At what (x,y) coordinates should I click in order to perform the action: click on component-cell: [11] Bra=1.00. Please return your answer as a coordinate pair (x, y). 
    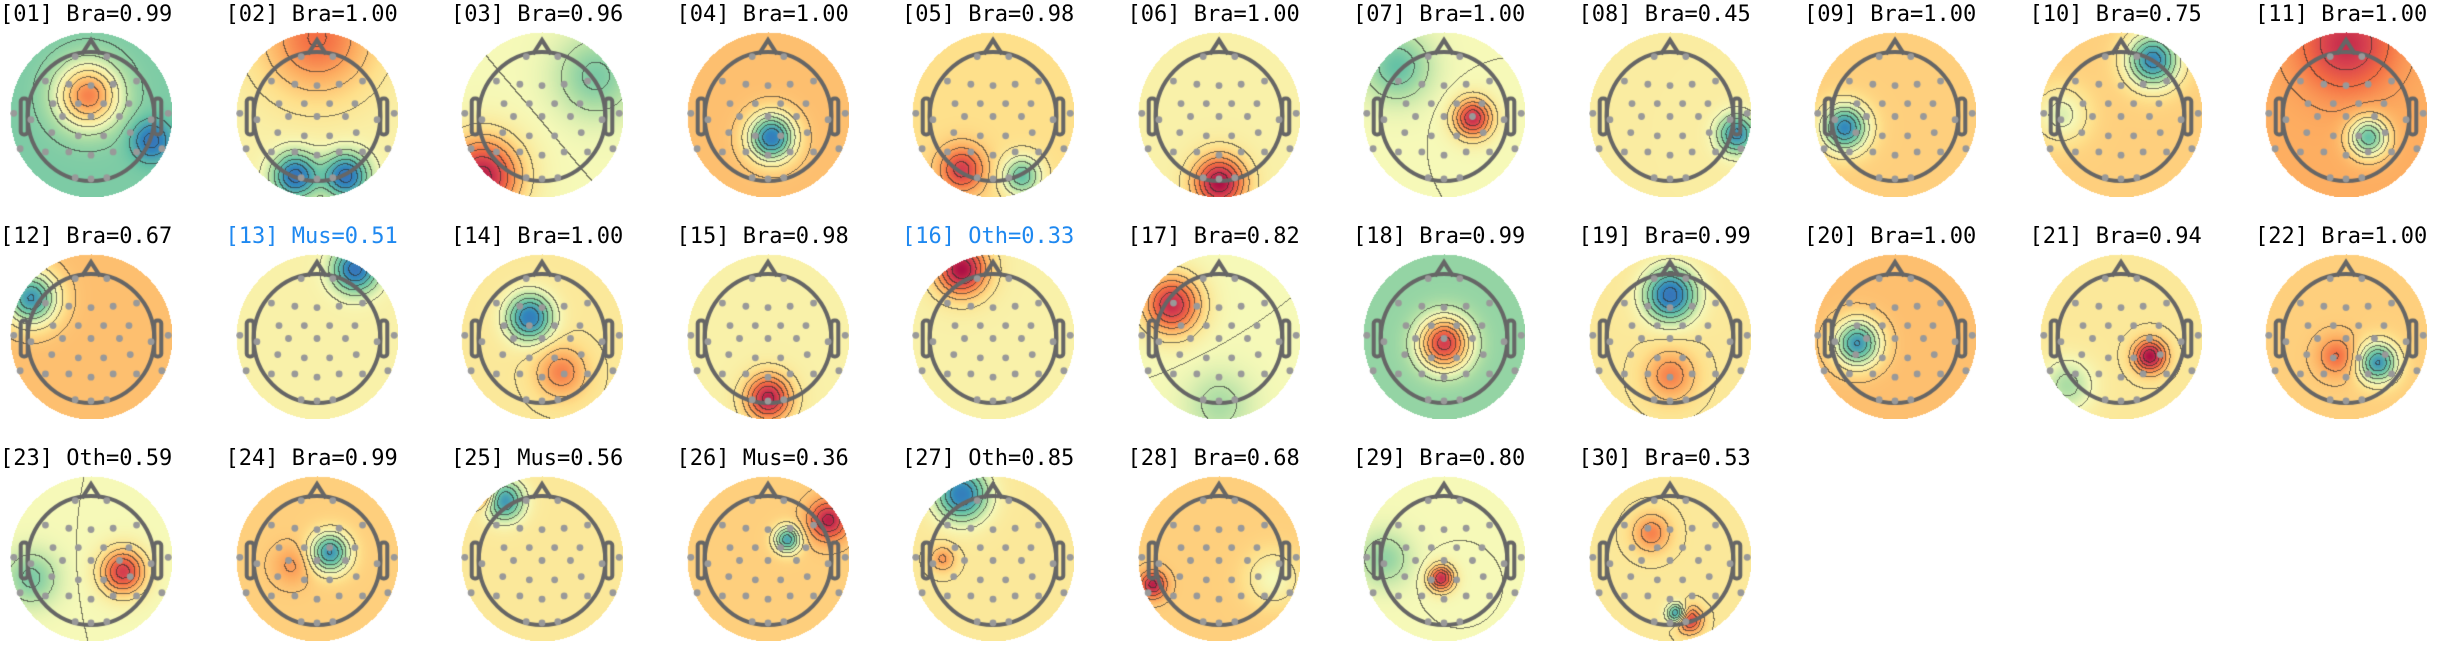
    Looking at the image, I should click on (2346, 113).